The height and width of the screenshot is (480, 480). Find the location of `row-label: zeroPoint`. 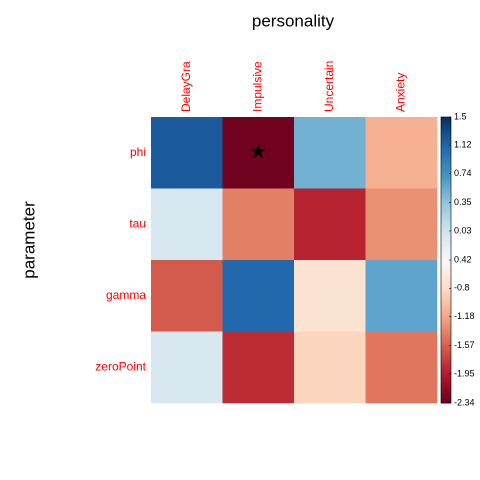

row-label: zeroPoint is located at coordinates (120, 366).